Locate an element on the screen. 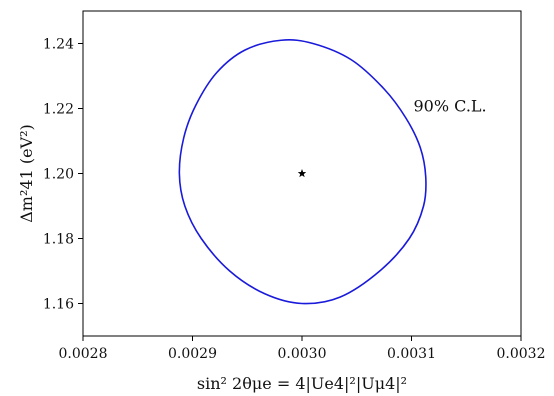 This screenshot has height=396, width=554. confidence-level-label: 90% C.L. is located at coordinates (450, 105).